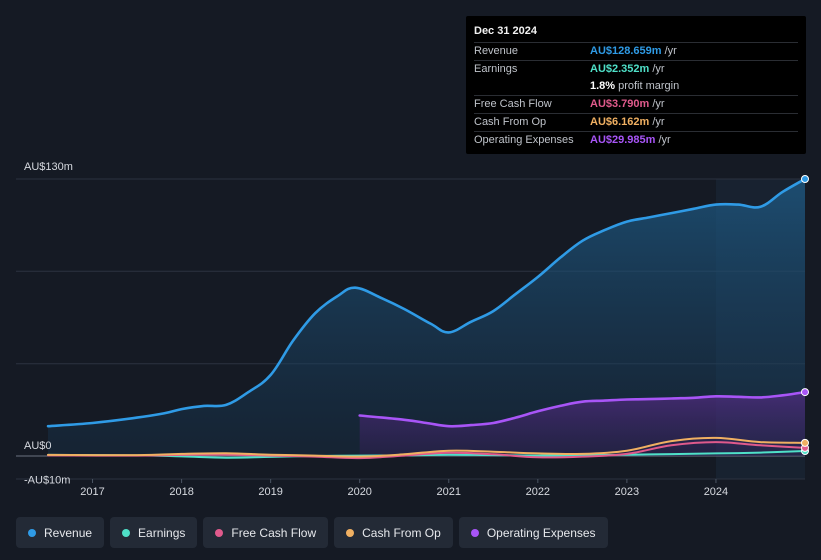 This screenshot has height=560, width=821. I want to click on line-free-cash-flow, so click(426, 450).